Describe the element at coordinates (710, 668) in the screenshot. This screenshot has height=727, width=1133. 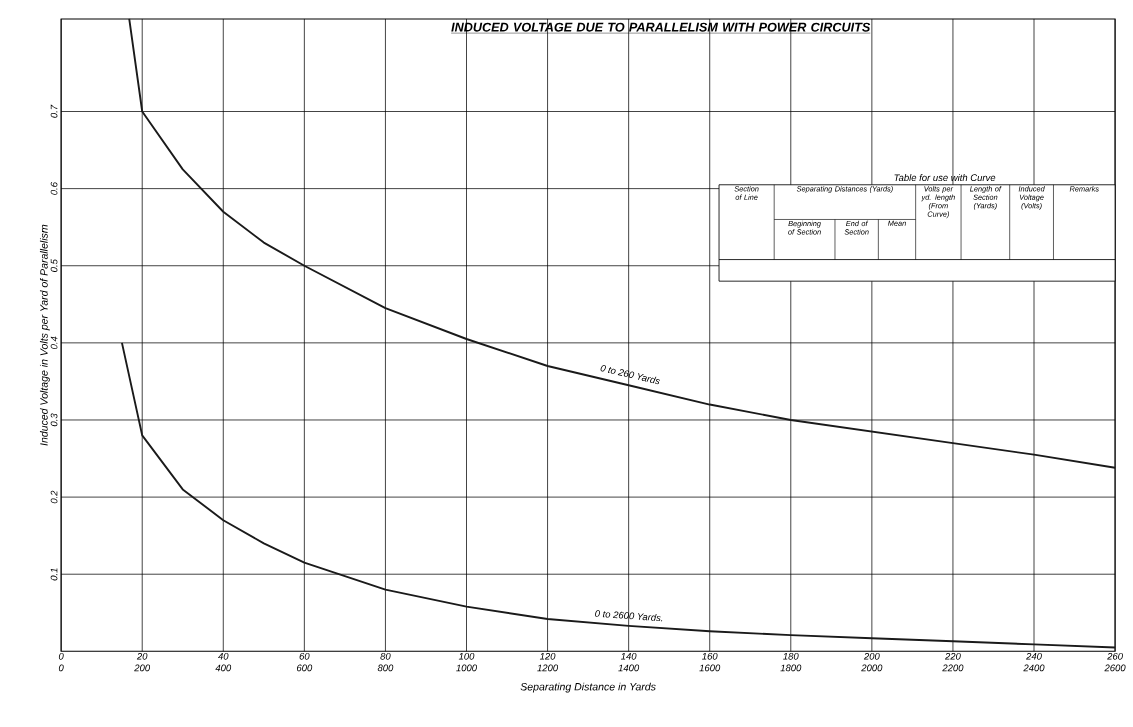
I see `x2-tick-label: 1600` at that location.